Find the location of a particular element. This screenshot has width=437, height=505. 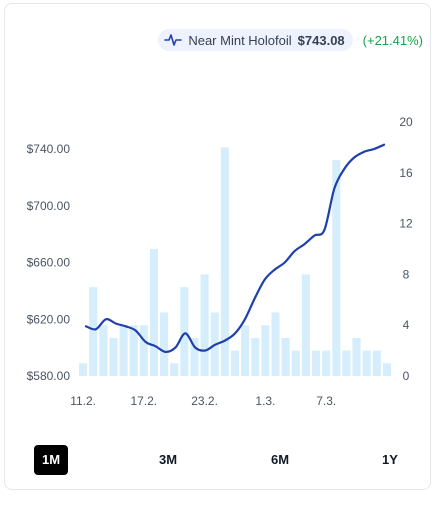

right-axis-tick-label: 0 is located at coordinates (406, 376).